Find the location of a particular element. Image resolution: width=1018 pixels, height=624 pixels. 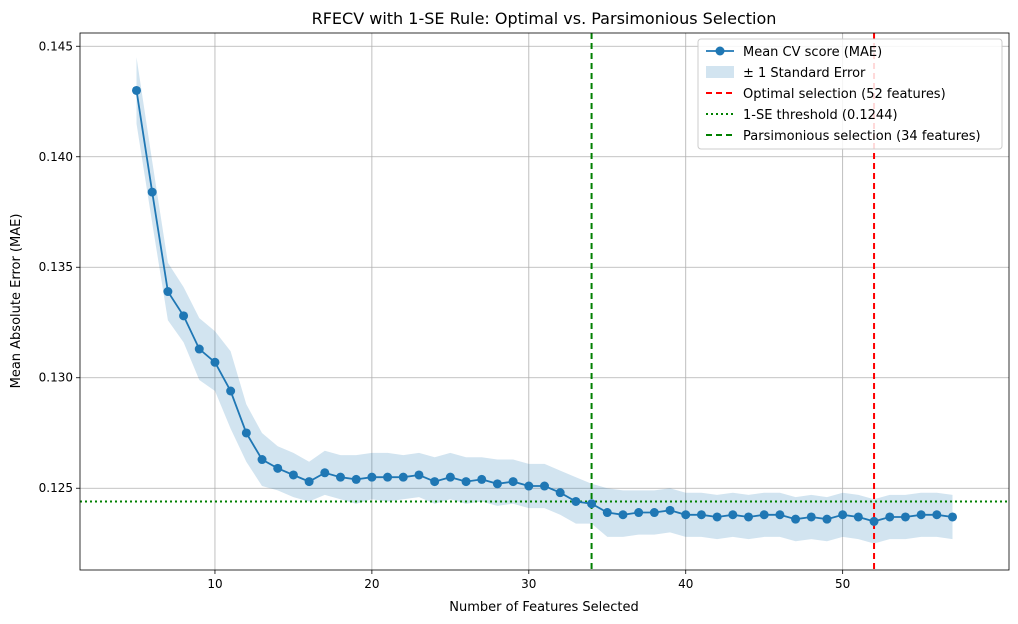

x-tick-label: 30 is located at coordinates (528, 584).